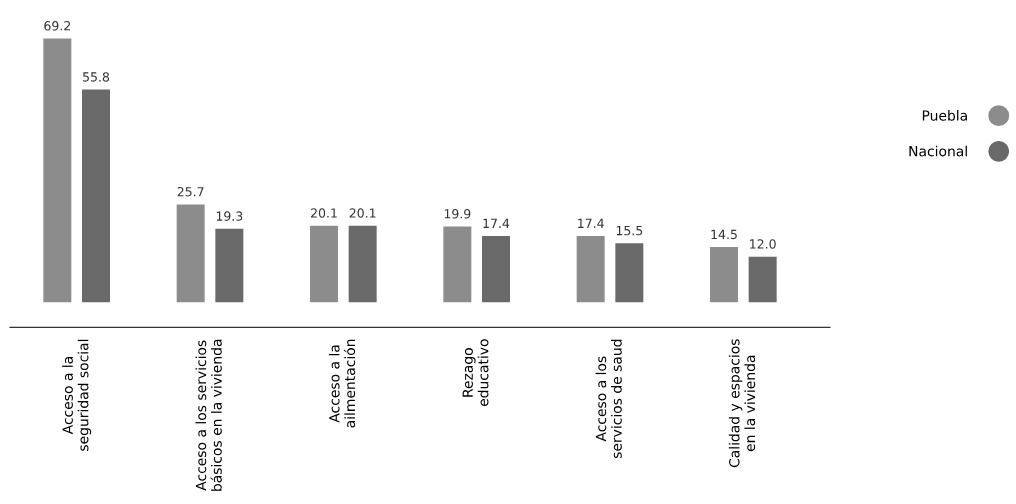 The width and height of the screenshot is (1016, 504). Describe the element at coordinates (57, 26) in the screenshot. I see `data-label: 69.2` at that location.